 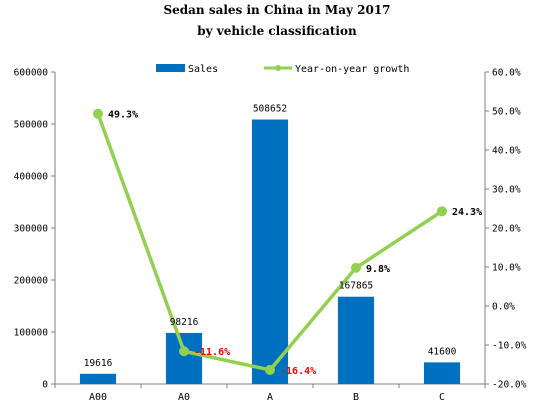 What do you see at coordinates (467, 212) in the screenshot?
I see `growth-data-label: 24.3%` at bounding box center [467, 212].